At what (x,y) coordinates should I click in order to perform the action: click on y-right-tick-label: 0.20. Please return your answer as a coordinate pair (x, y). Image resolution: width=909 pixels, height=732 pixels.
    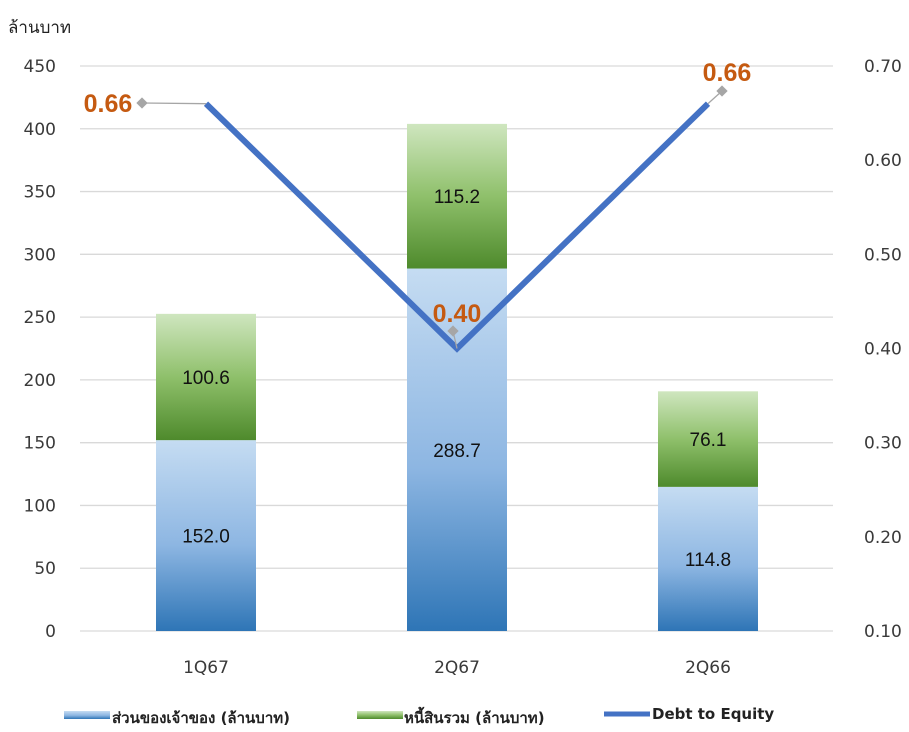
    Looking at the image, I should click on (883, 538).